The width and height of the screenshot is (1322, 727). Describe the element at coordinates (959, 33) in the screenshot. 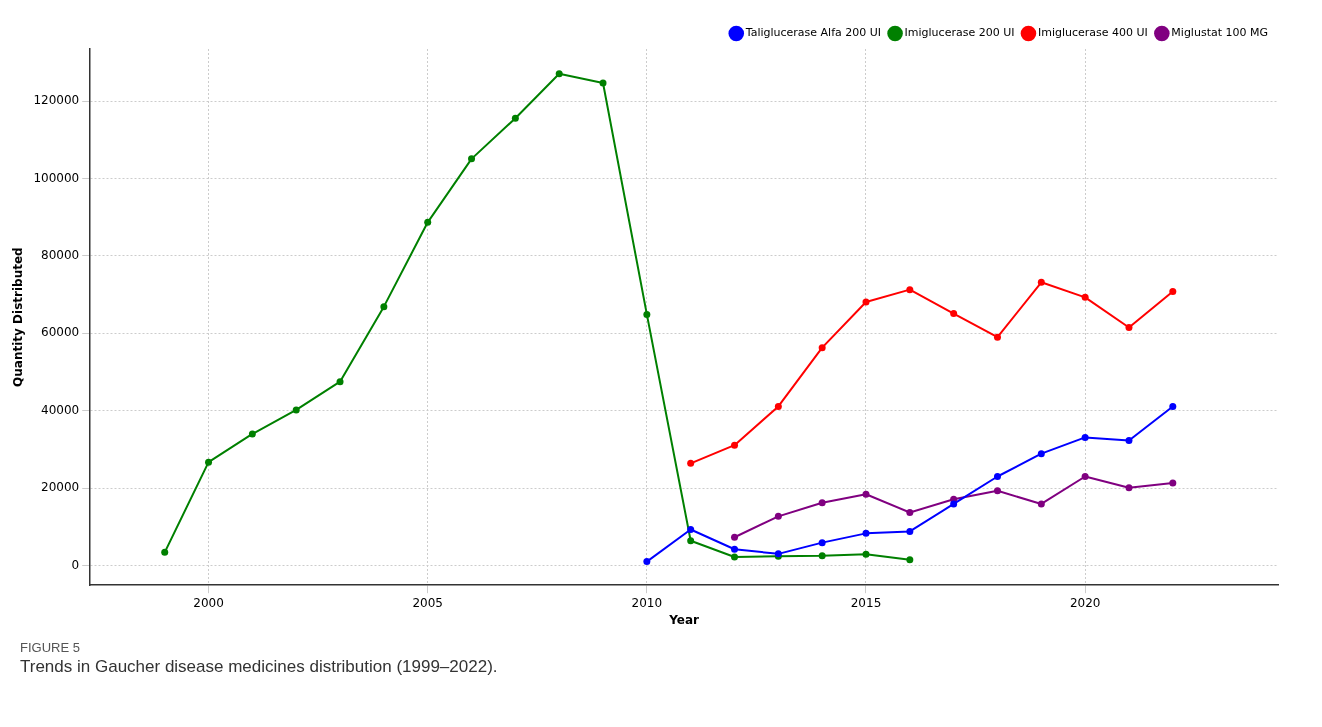

I see `legend-label: Imiglucerase 200 UI` at that location.